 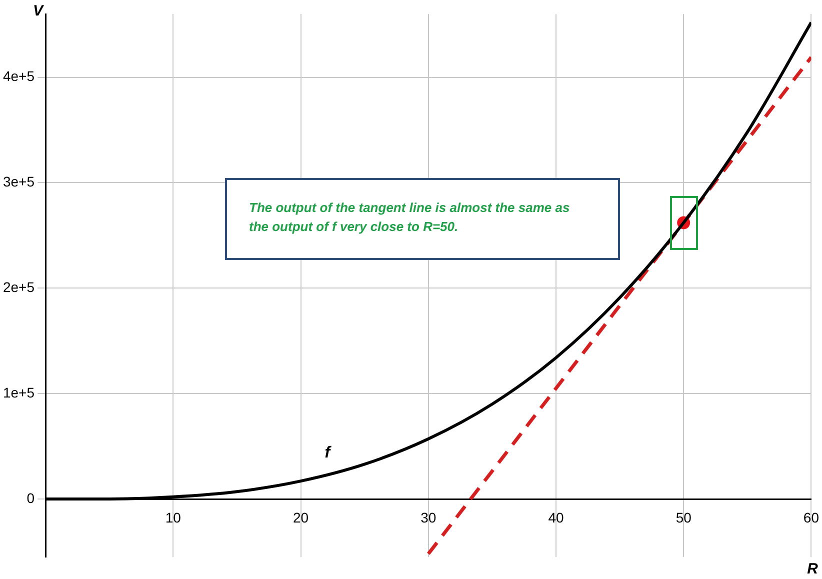 I want to click on x-tick-label: 60, so click(x=811, y=517).